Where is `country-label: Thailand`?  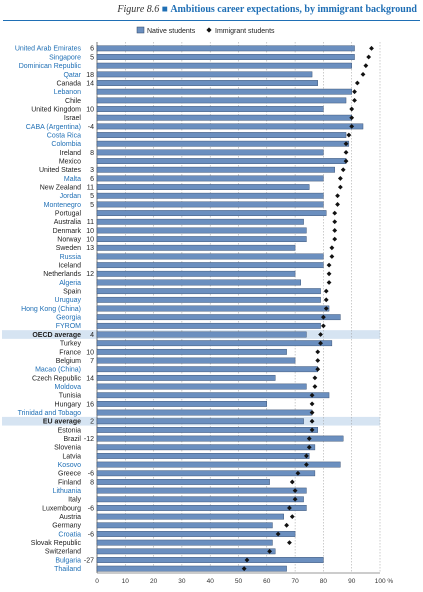 country-label: Thailand is located at coordinates (67, 569).